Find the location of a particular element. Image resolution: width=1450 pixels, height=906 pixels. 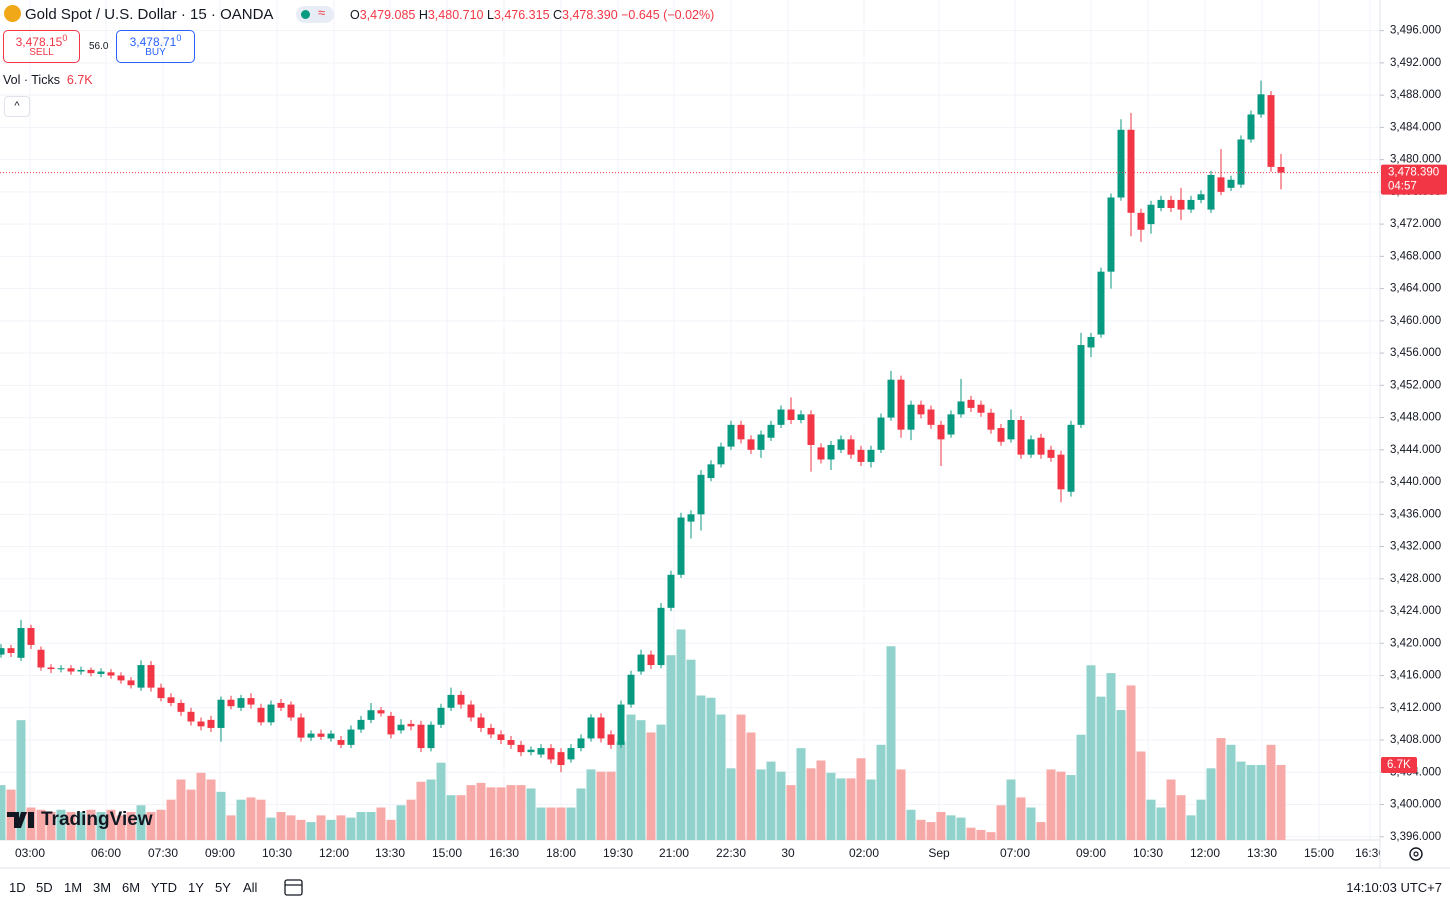

y-tick-label: 3,456.000 is located at coordinates (1415, 353).